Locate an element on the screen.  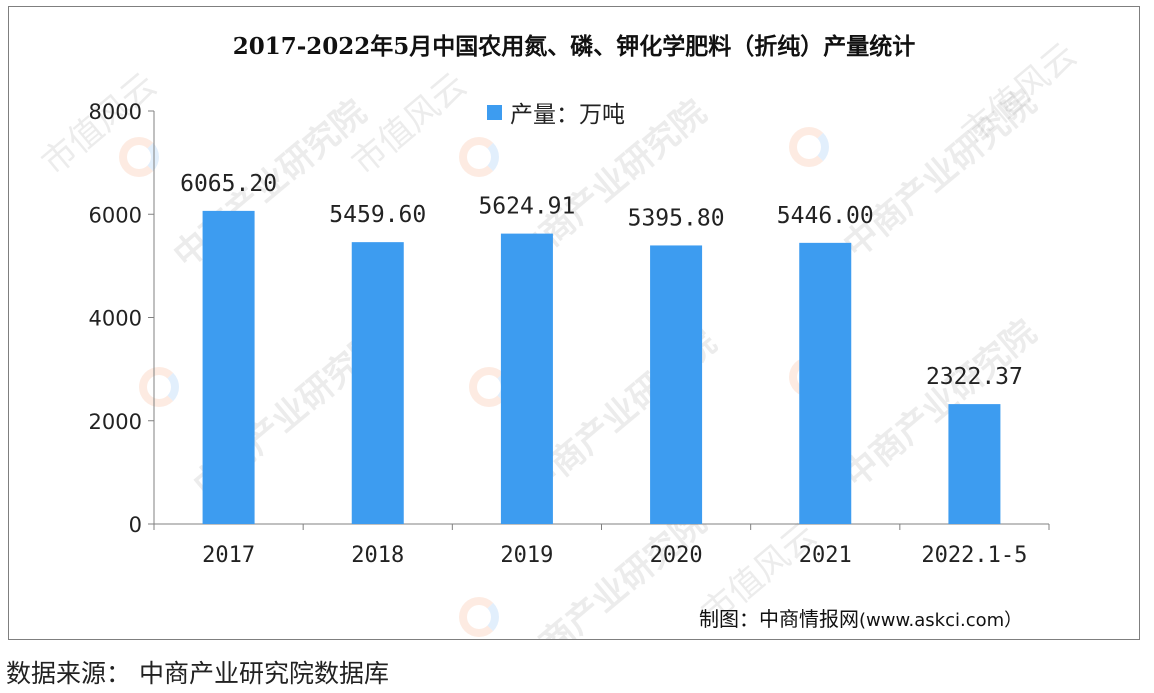
data-label: 6065.20 is located at coordinates (228, 184).